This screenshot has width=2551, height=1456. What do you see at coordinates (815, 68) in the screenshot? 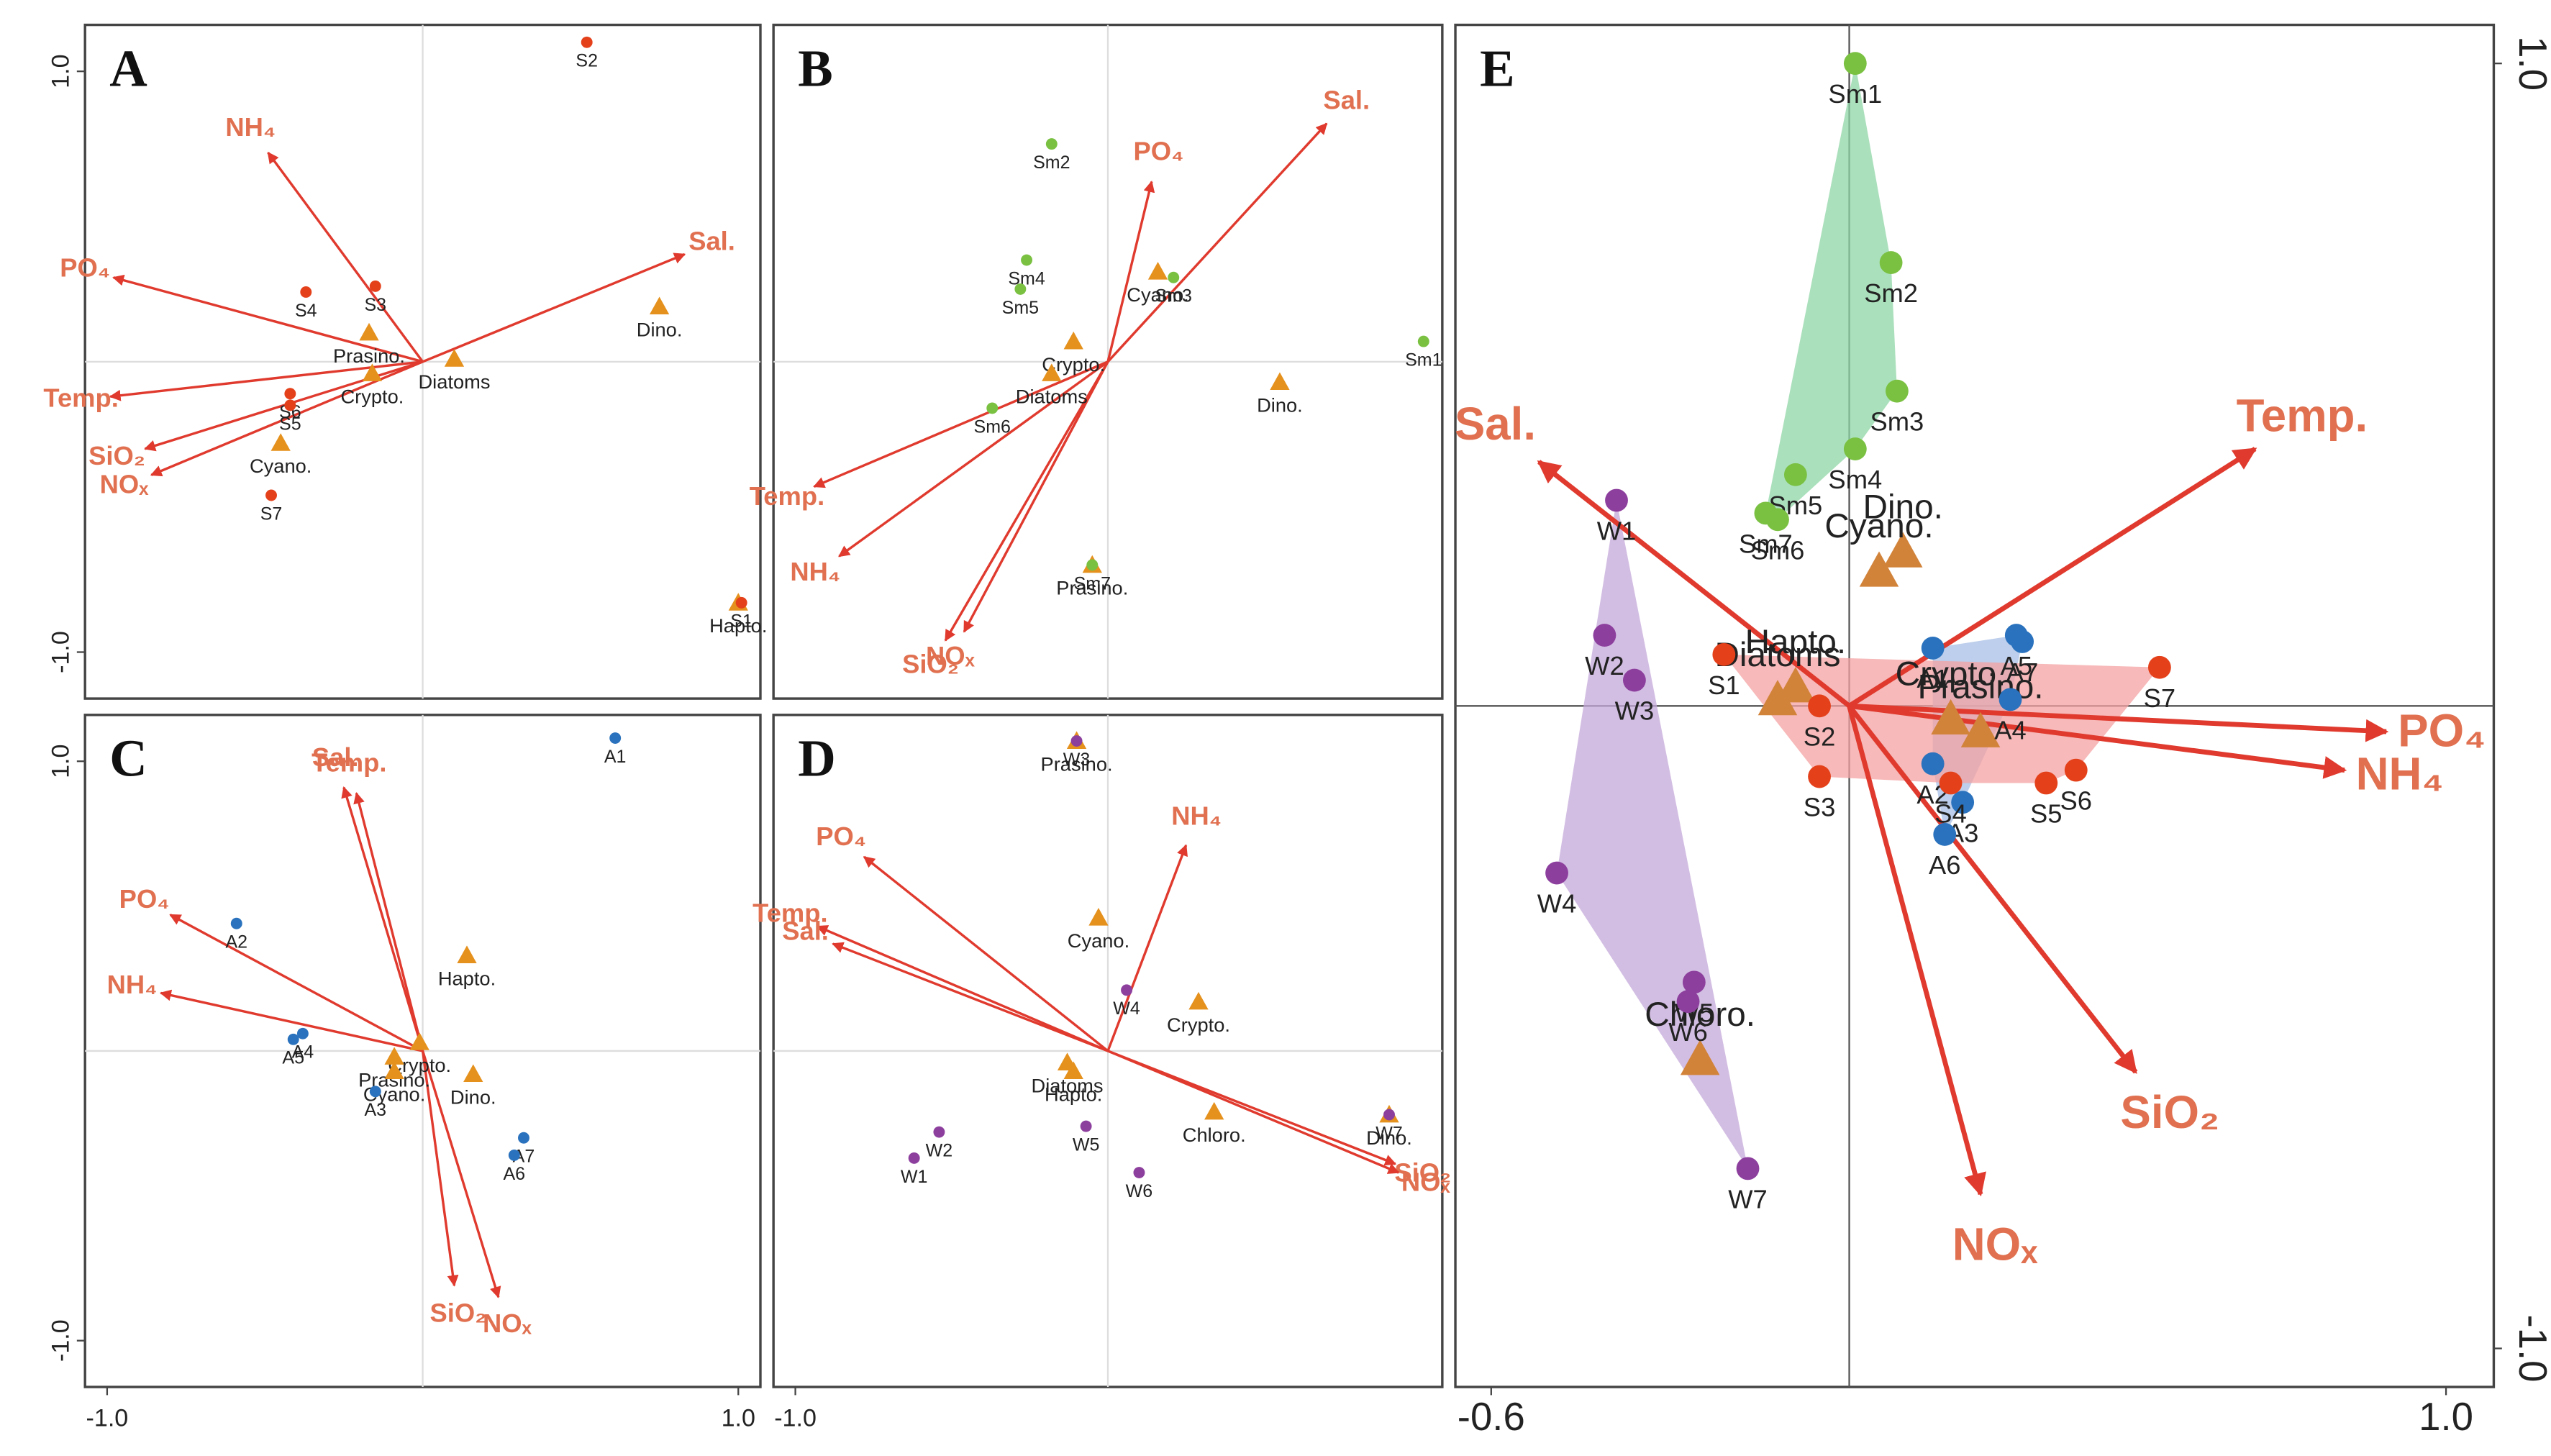
I see `panel-letter: B` at bounding box center [815, 68].